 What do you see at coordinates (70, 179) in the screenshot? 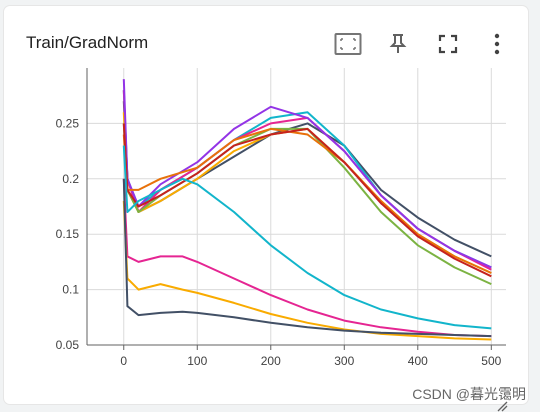
I see `y-tick-label: 0.2` at bounding box center [70, 179].